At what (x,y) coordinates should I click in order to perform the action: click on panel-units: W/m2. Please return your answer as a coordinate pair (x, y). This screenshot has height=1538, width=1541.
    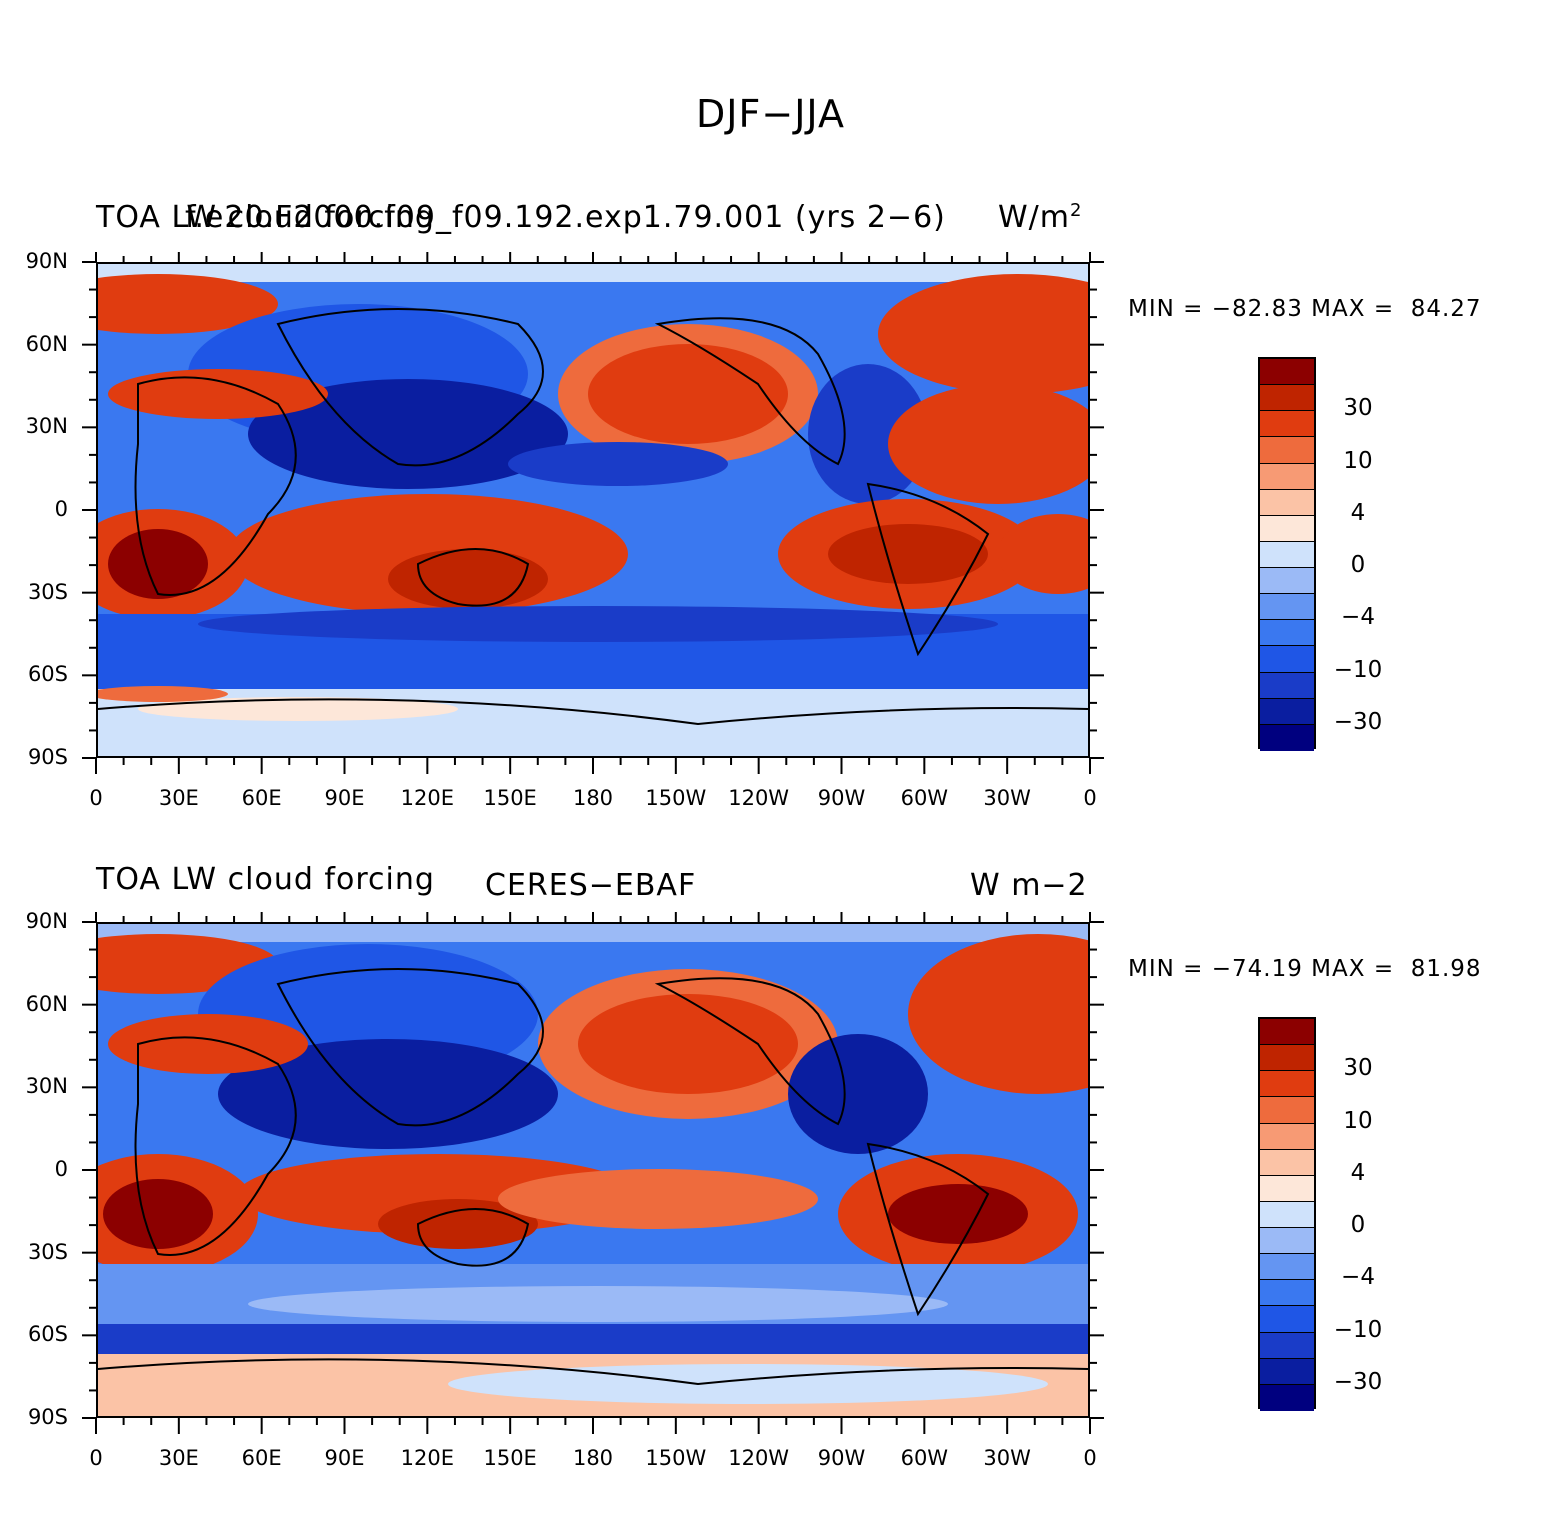
    Looking at the image, I should click on (1040, 217).